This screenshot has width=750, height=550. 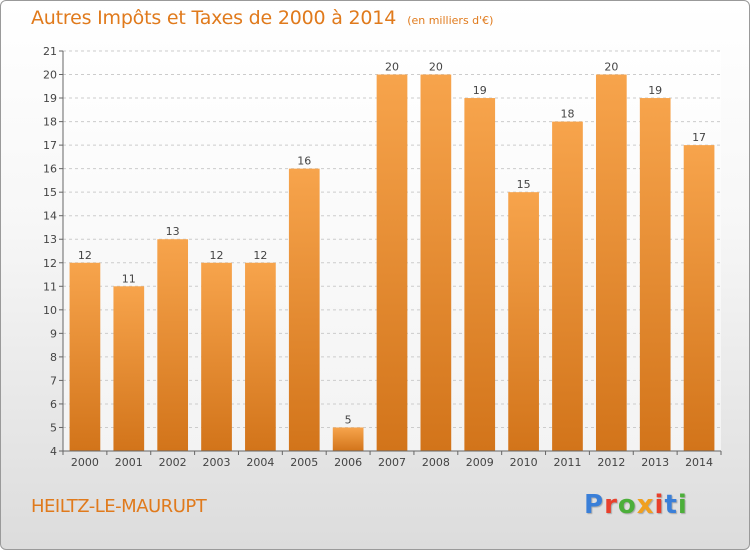 What do you see at coordinates (567, 114) in the screenshot?
I see `data-label-2011: 18` at bounding box center [567, 114].